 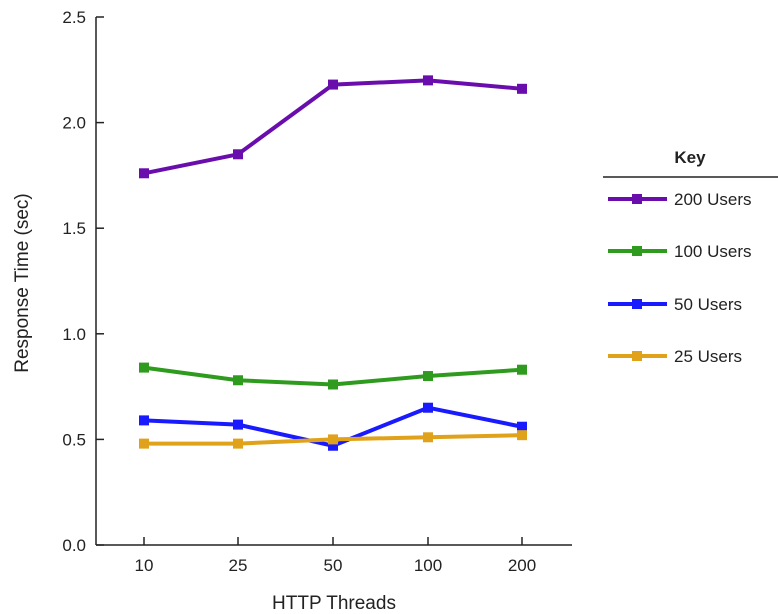 I want to click on legend-item: 25 Users, so click(x=675, y=356).